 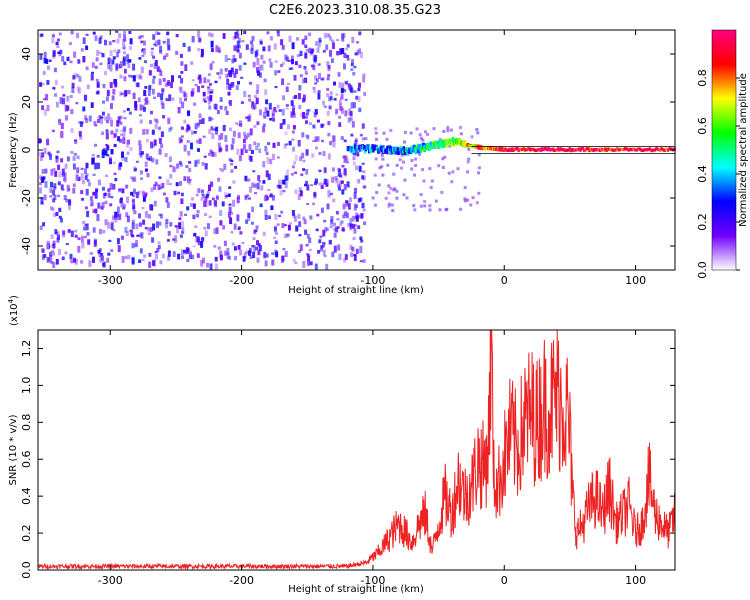 What do you see at coordinates (702, 126) in the screenshot?
I see `colorbar-tick-label: 0.6` at bounding box center [702, 126].